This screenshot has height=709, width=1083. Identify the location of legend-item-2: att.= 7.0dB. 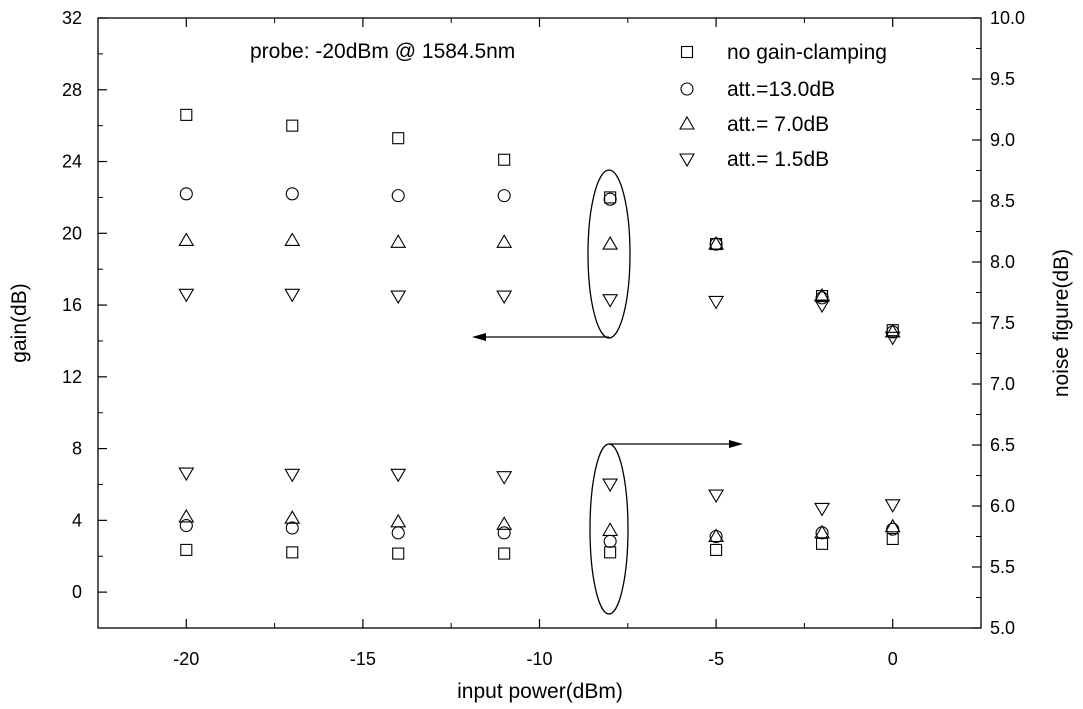
(754, 124).